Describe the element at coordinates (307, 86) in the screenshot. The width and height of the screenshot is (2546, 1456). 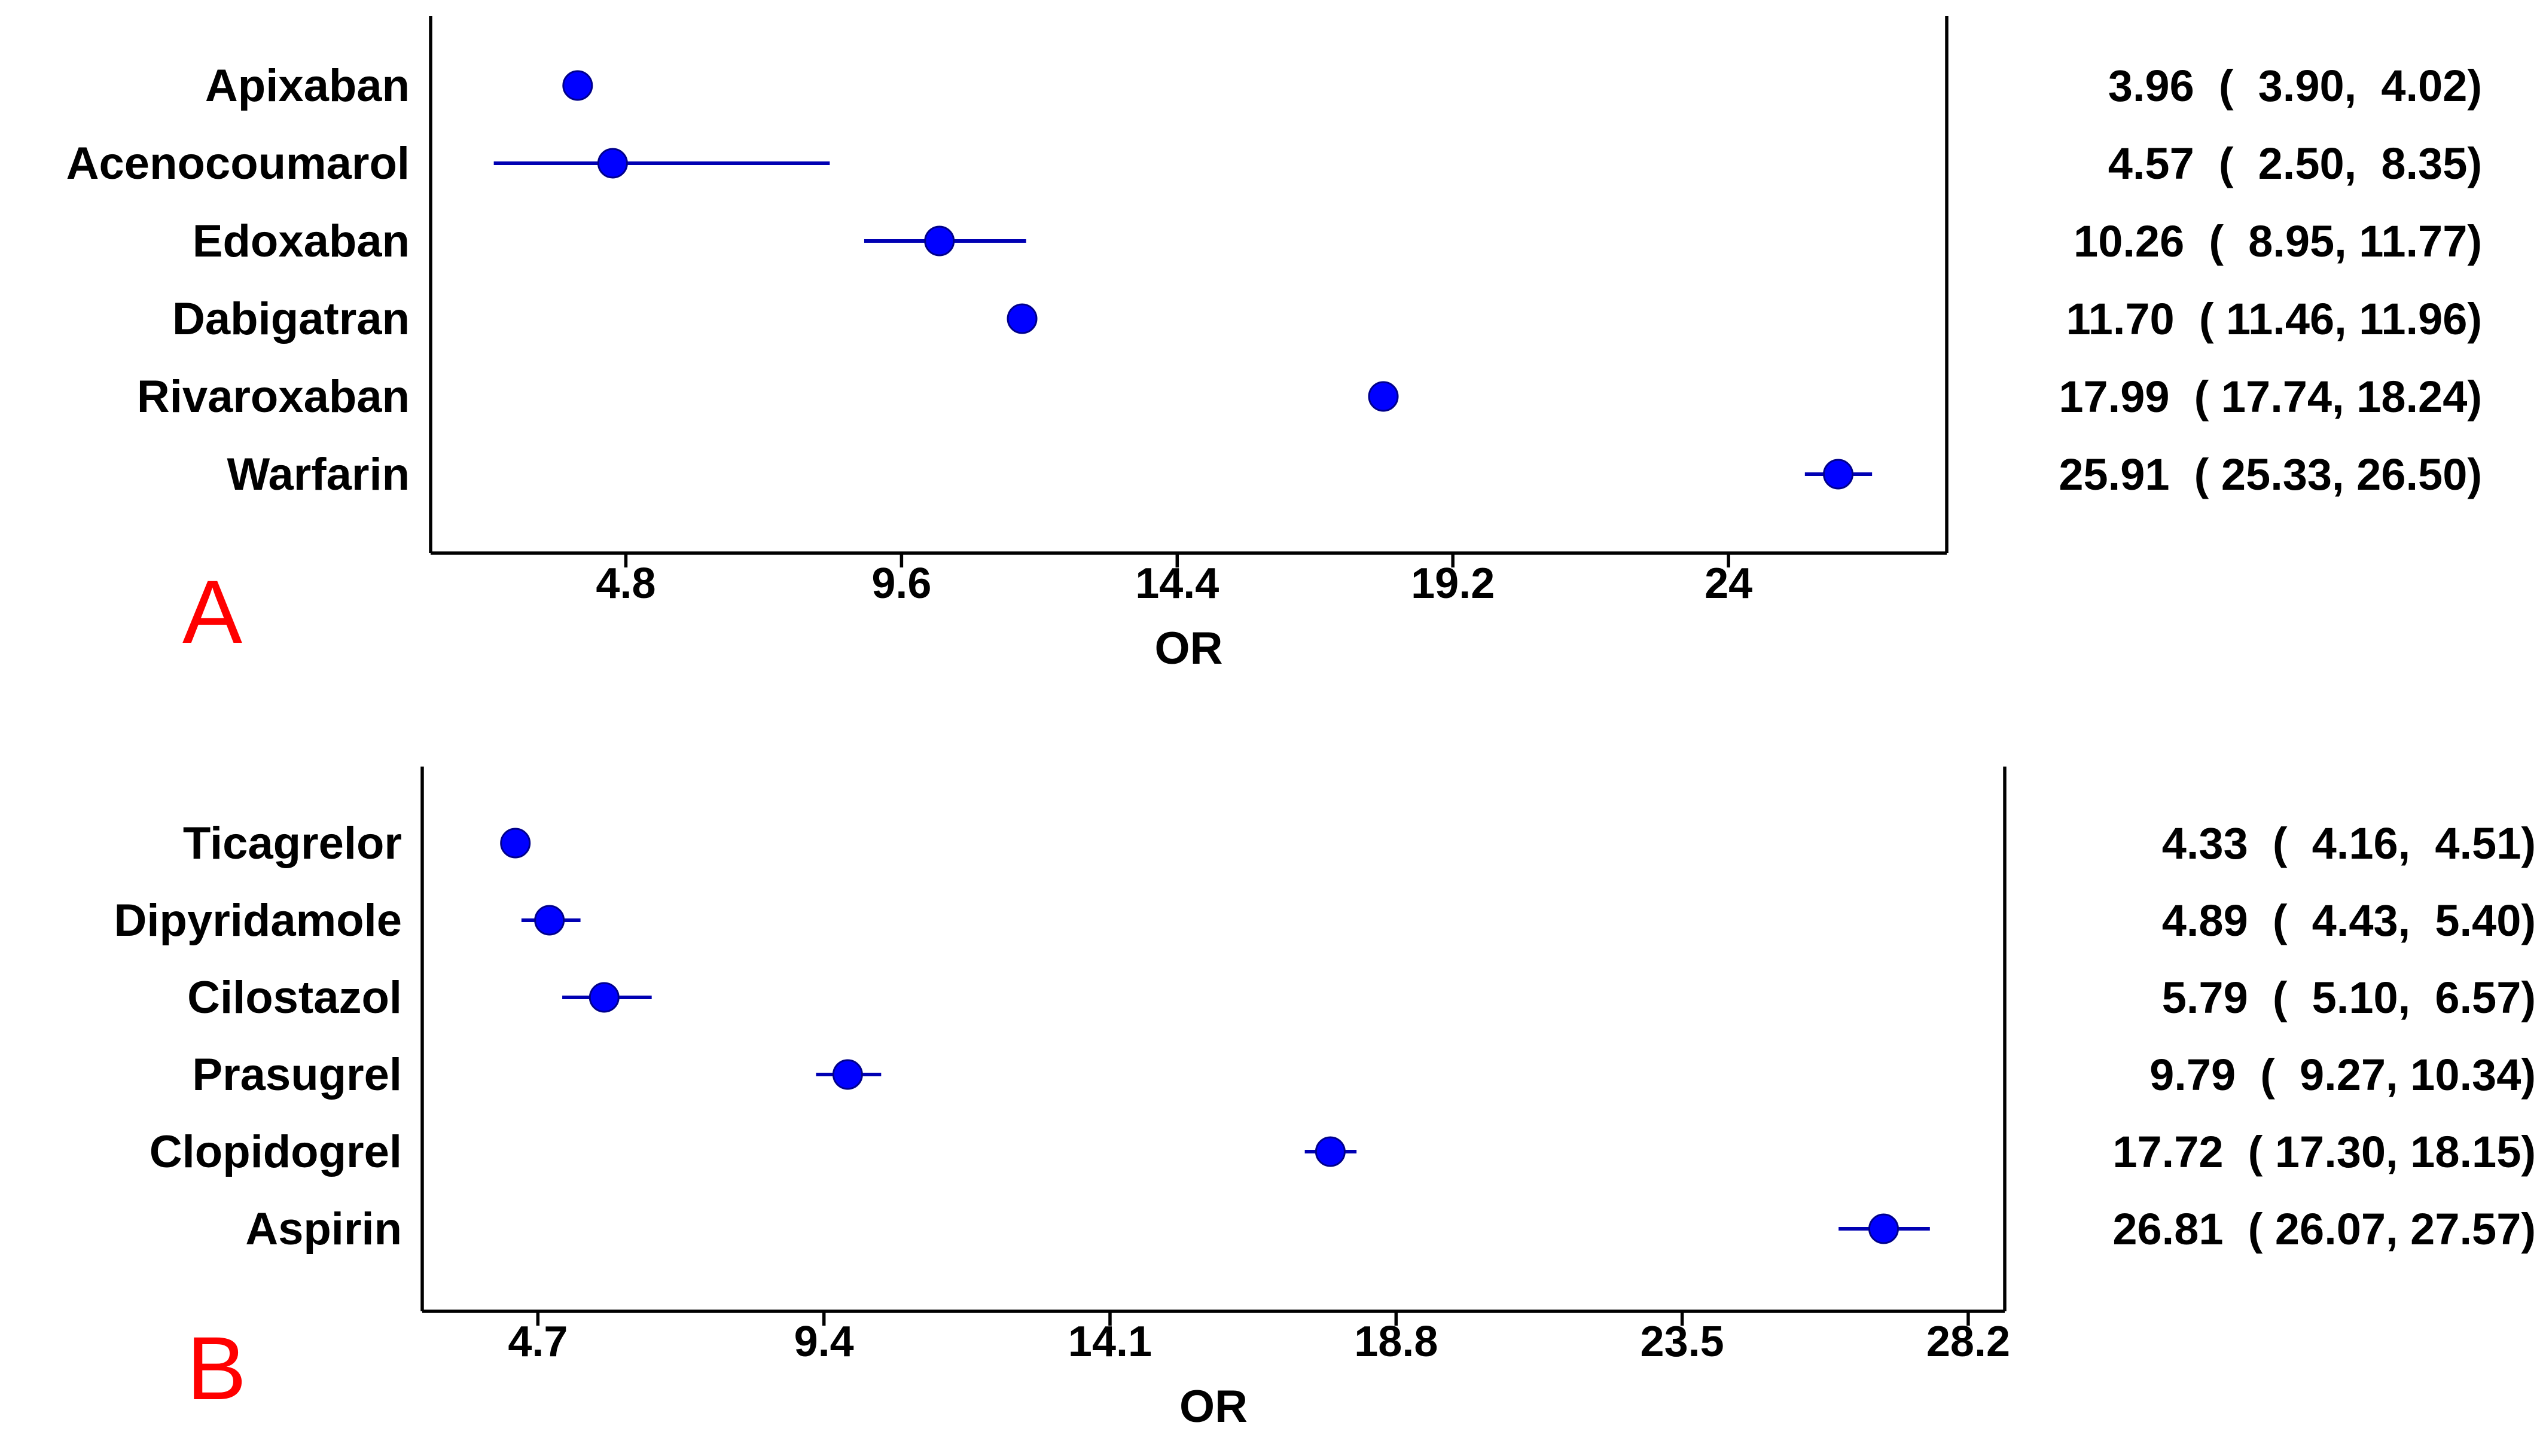
I see `row-label: Apixaban` at that location.